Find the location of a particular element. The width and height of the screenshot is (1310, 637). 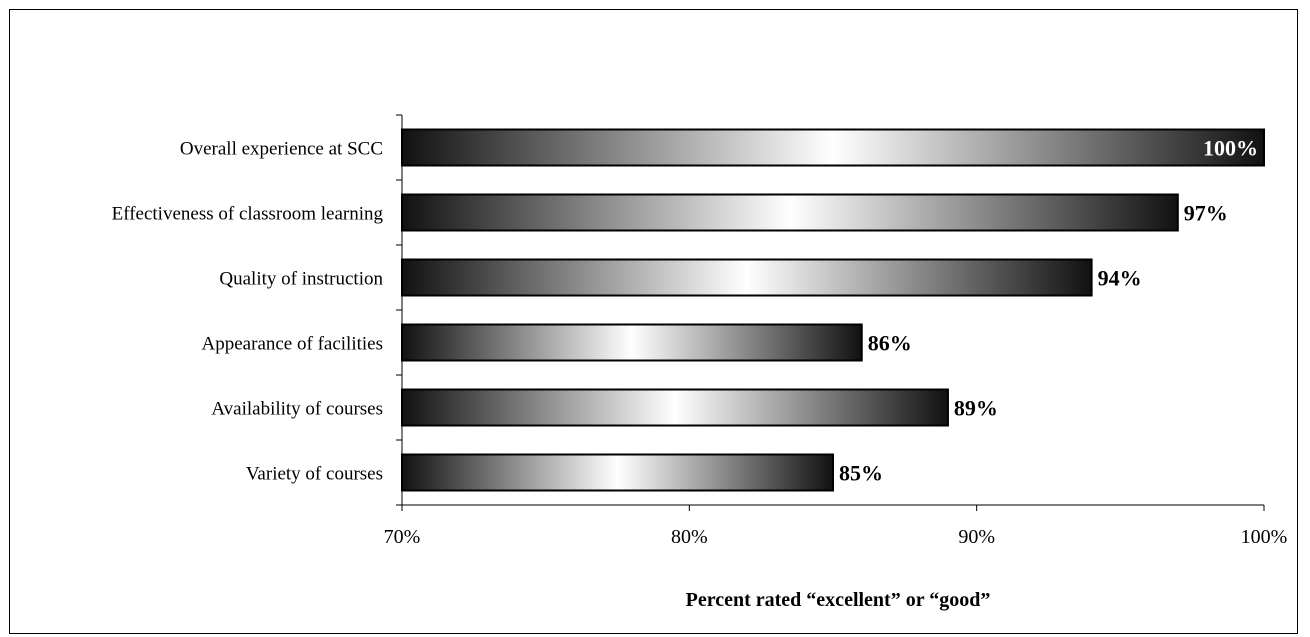

data-label: 97% is located at coordinates (1206, 213).